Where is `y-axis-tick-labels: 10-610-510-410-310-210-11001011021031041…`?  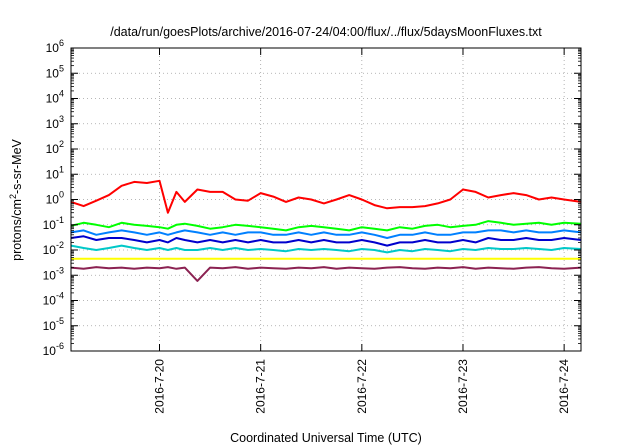
y-axis-tick-labels: 10-610-510-410-310-210-11001011021031041… is located at coordinates (53, 198).